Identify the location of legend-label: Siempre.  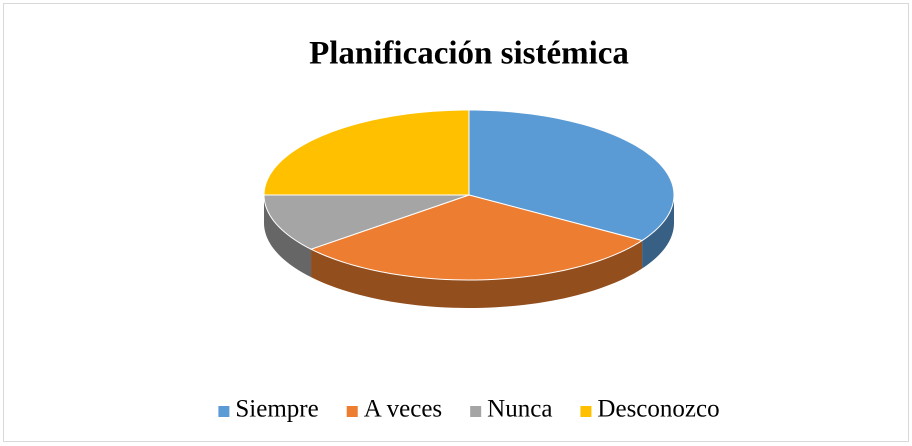
(276, 409).